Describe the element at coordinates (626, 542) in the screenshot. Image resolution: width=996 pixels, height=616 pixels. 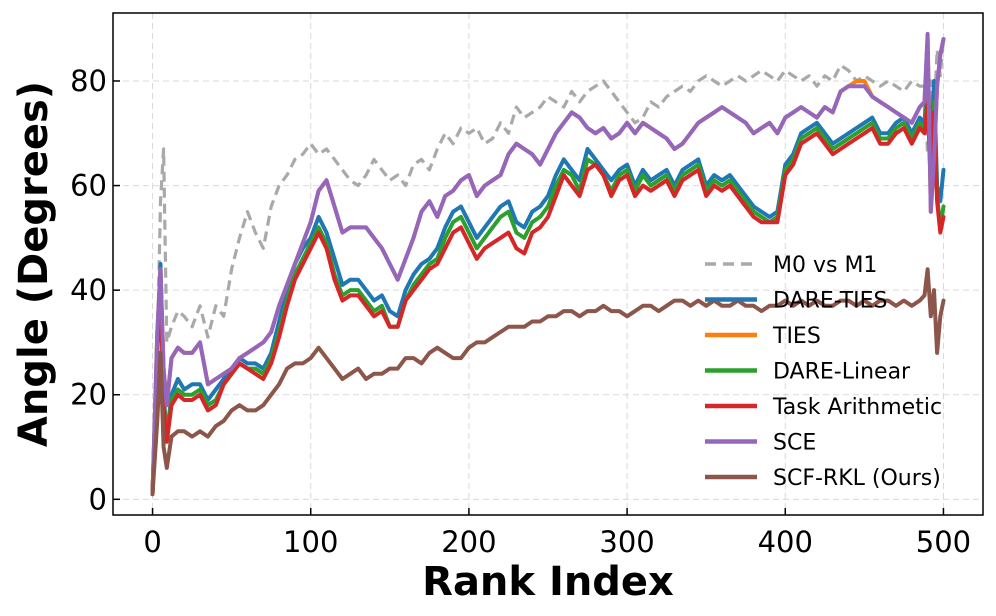
I see `x-tick-label: 300` at that location.